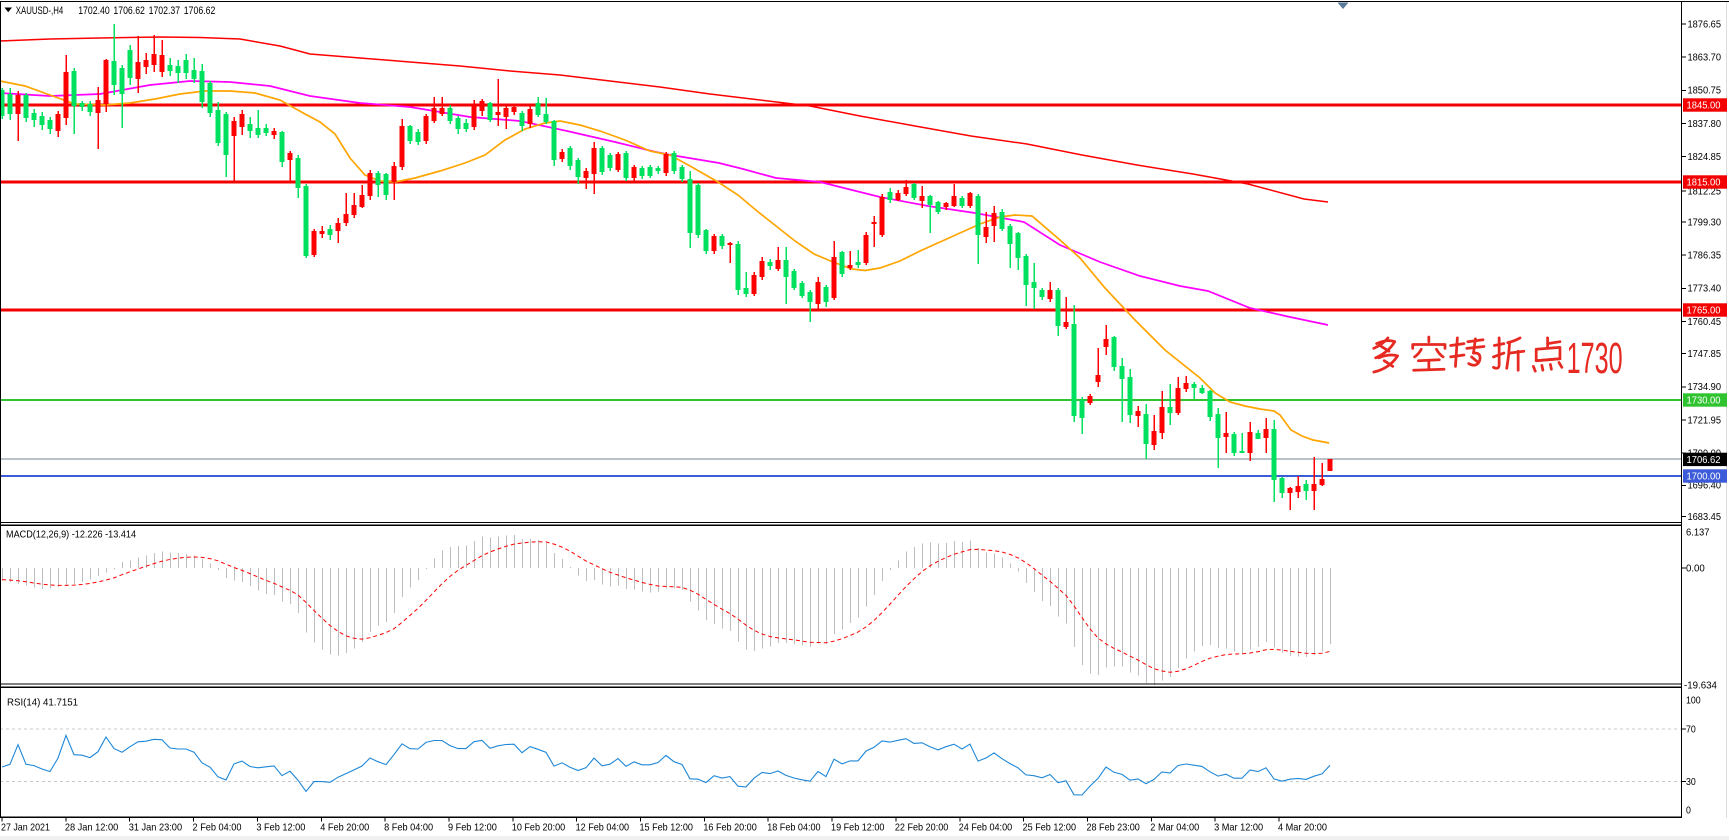 The image size is (1729, 840). What do you see at coordinates (217, 828) in the screenshot?
I see `svg-text: 2 Feb 04:00` at bounding box center [217, 828].